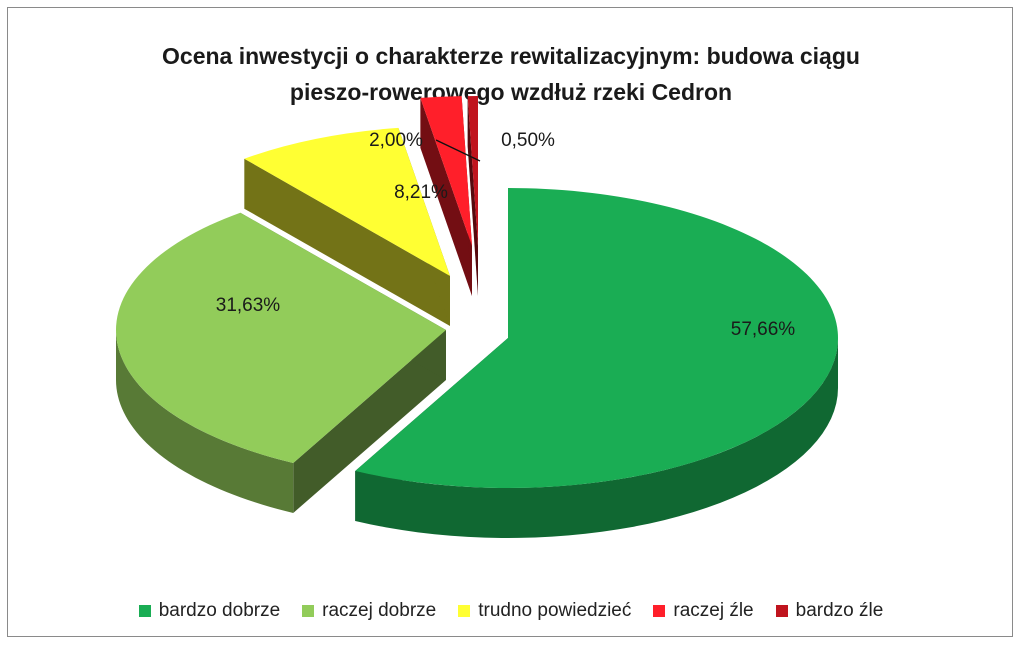 This screenshot has width=1024, height=646. I want to click on data-label-raczej-zle: 2,00%, so click(396, 140).